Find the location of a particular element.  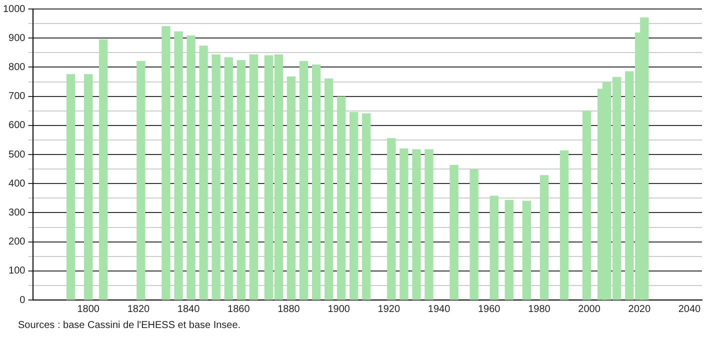

x-tick-label: 1960 is located at coordinates (489, 309).